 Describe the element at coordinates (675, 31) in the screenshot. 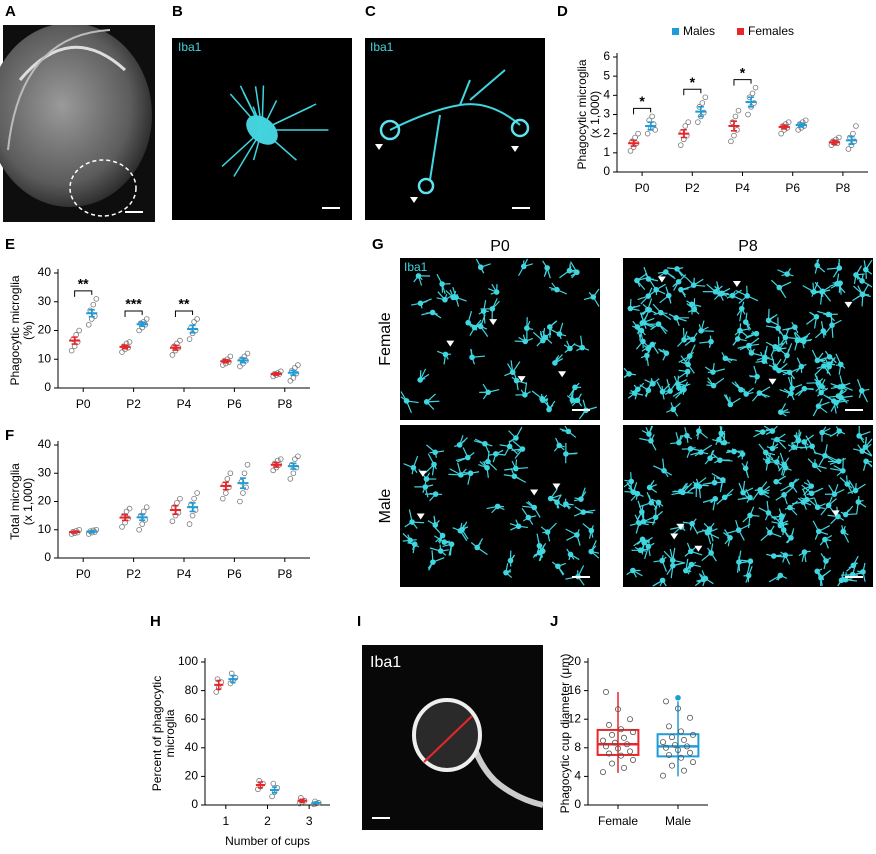

I see `legend-swatch` at that location.